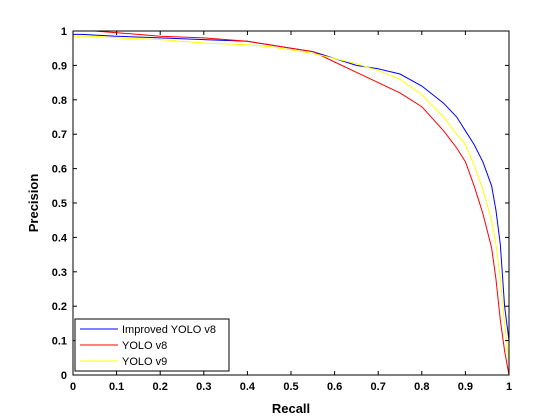  I want to click on x-axis-label: Recall, so click(291, 408).